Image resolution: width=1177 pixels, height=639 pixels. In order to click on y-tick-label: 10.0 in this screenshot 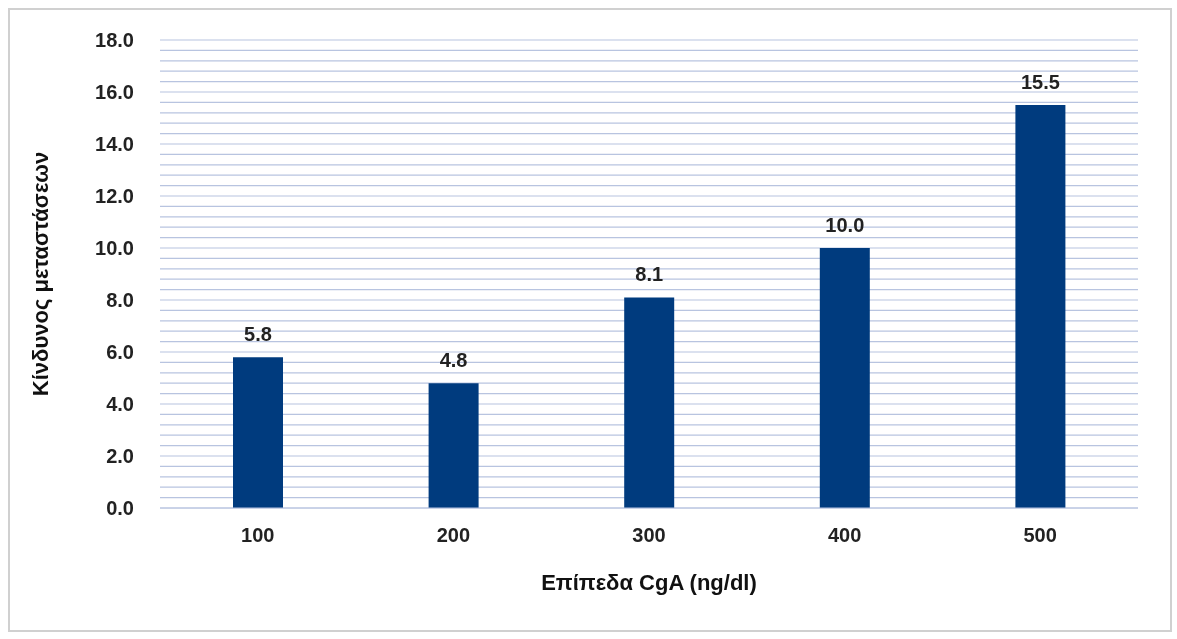, I will do `click(114, 248)`.